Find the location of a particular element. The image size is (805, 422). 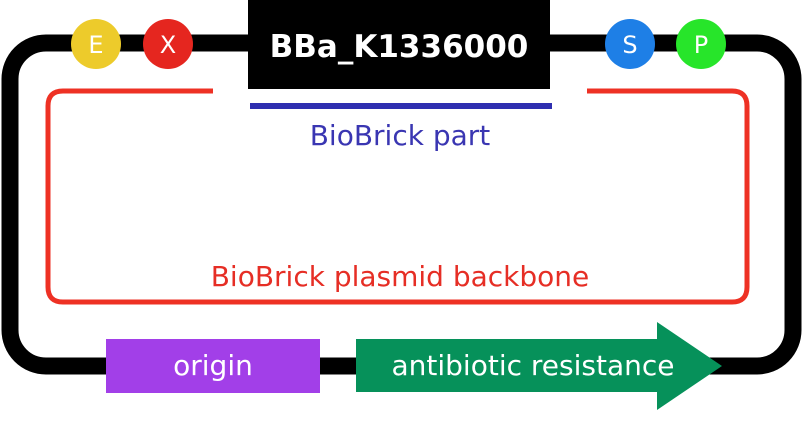

site-s-circle is located at coordinates (630, 44).